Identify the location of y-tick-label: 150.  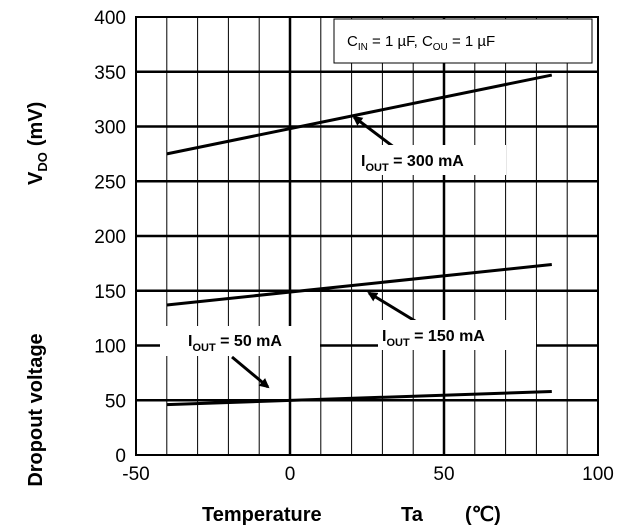
(110, 292).